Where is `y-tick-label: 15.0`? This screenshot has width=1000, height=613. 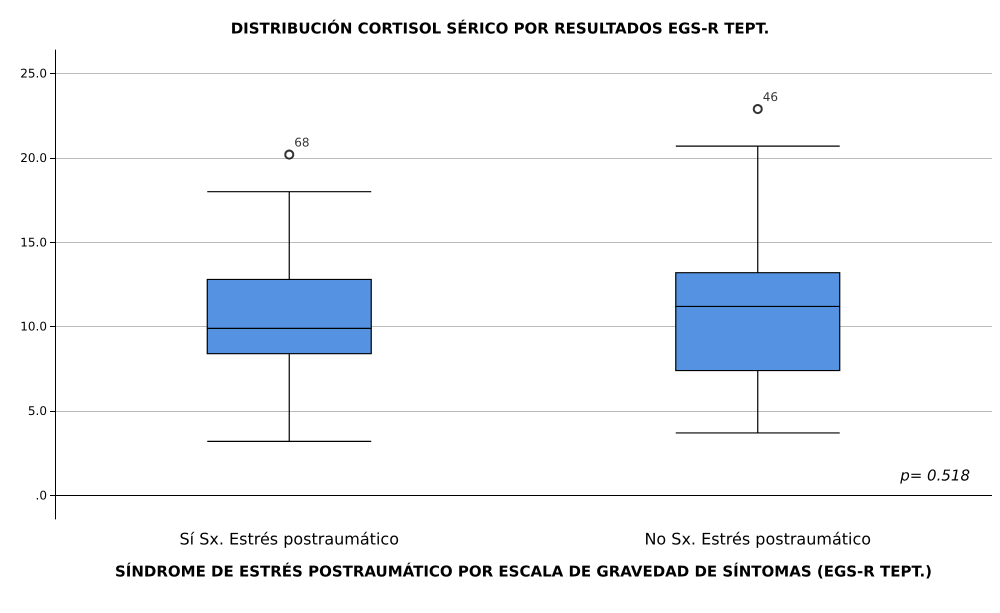 y-tick-label: 15.0 is located at coordinates (33, 242).